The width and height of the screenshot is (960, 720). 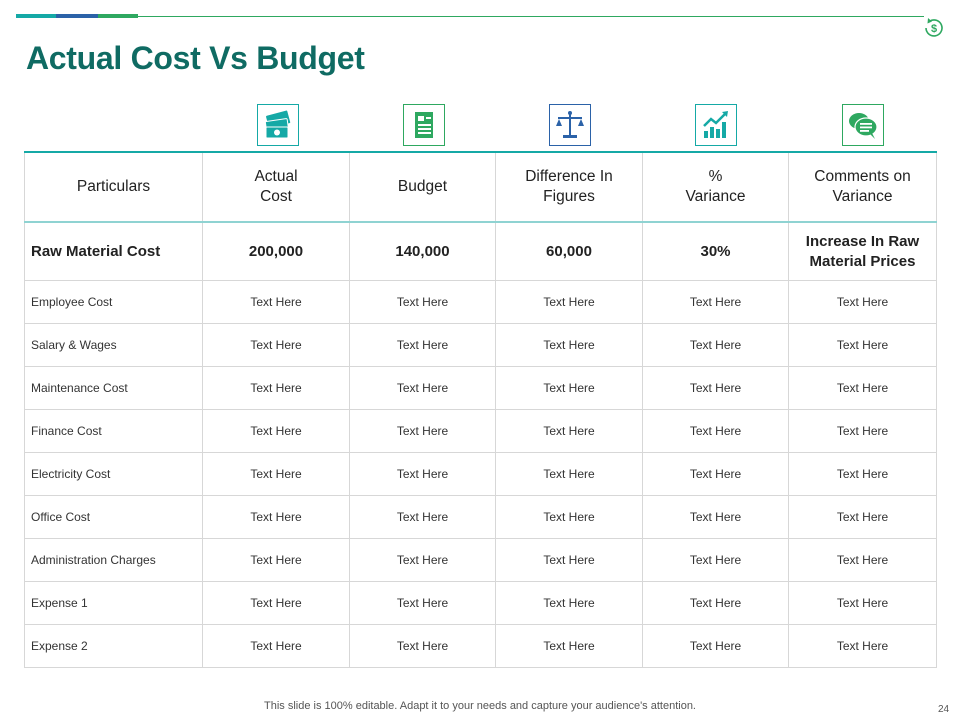 I want to click on difference-value: 60,000, so click(x=569, y=251).